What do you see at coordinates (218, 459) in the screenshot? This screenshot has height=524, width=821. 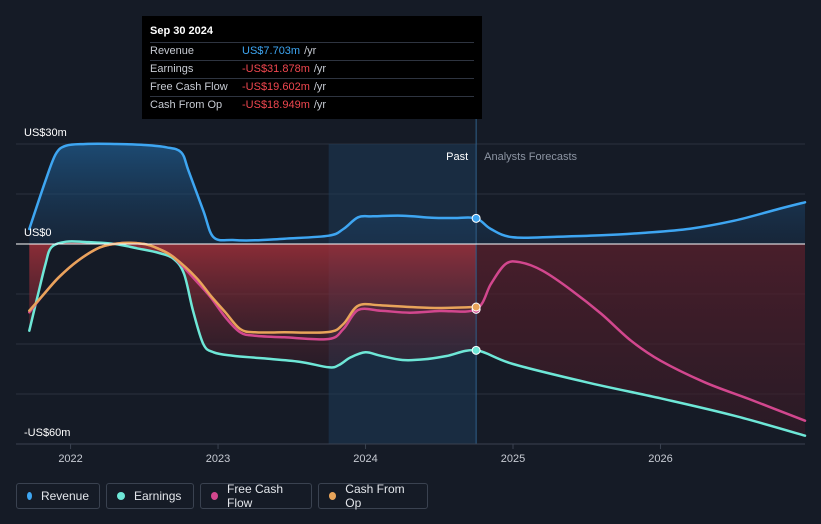 I see `x-tick-label: 2023` at bounding box center [218, 459].